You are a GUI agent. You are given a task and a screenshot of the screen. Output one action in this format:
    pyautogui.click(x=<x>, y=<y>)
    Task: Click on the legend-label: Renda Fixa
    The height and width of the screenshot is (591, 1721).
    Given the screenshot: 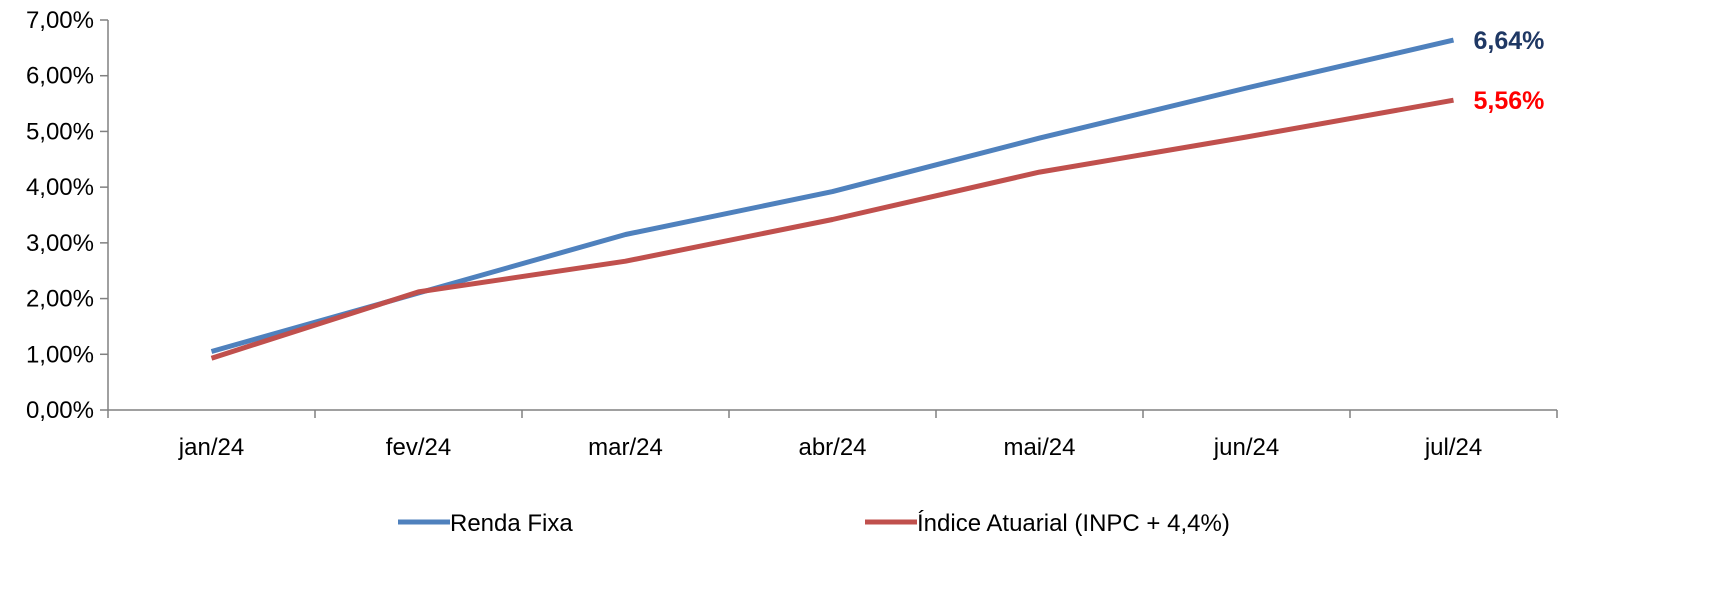 What is the action you would take?
    pyautogui.click(x=511, y=523)
    